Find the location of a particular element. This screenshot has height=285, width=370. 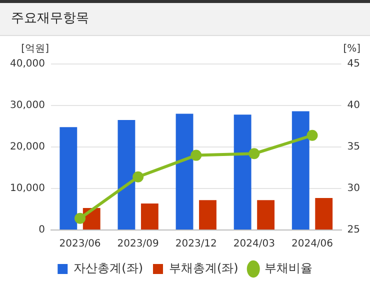

y2-tick-label: 45 is located at coordinates (353, 64).